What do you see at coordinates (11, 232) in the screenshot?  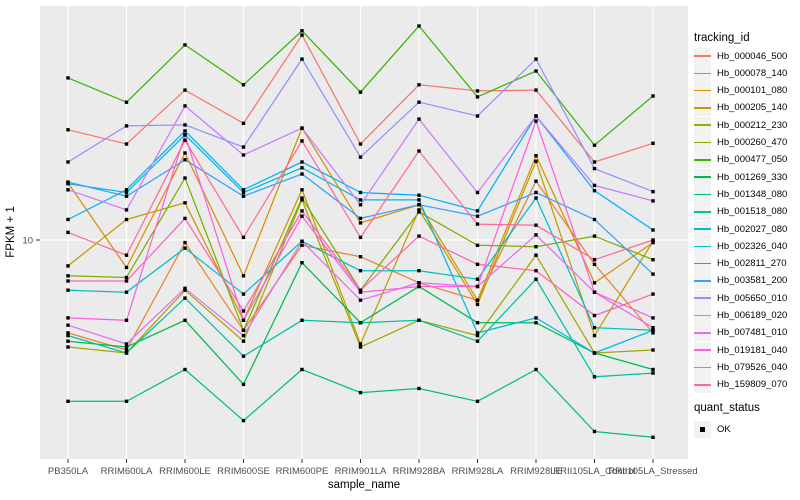 I see `y-axis-title: FPKM + 1` at bounding box center [11, 232].